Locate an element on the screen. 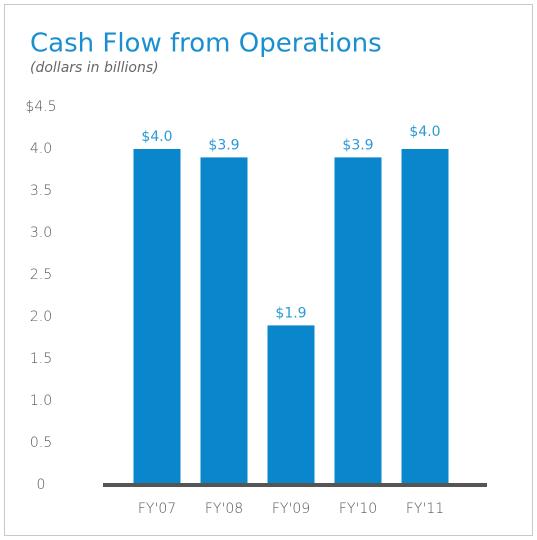  chart-subtitle: (dollars in billions) is located at coordinates (94, 68).